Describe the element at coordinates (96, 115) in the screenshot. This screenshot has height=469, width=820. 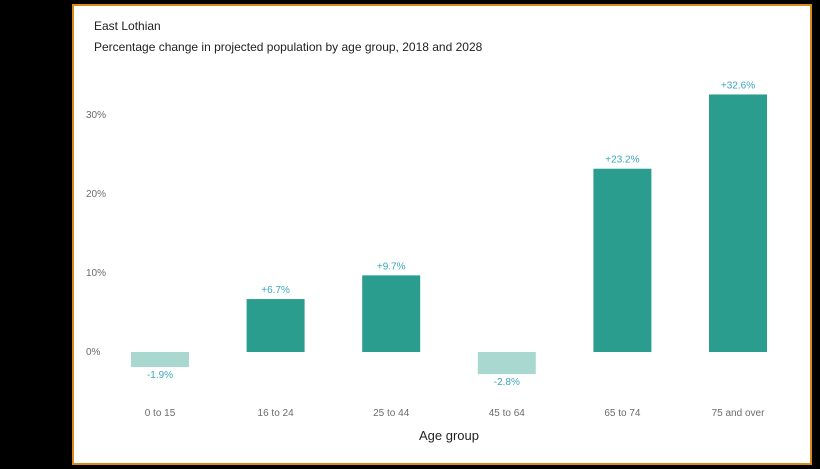
I see `y-tick-label: 30%` at that location.